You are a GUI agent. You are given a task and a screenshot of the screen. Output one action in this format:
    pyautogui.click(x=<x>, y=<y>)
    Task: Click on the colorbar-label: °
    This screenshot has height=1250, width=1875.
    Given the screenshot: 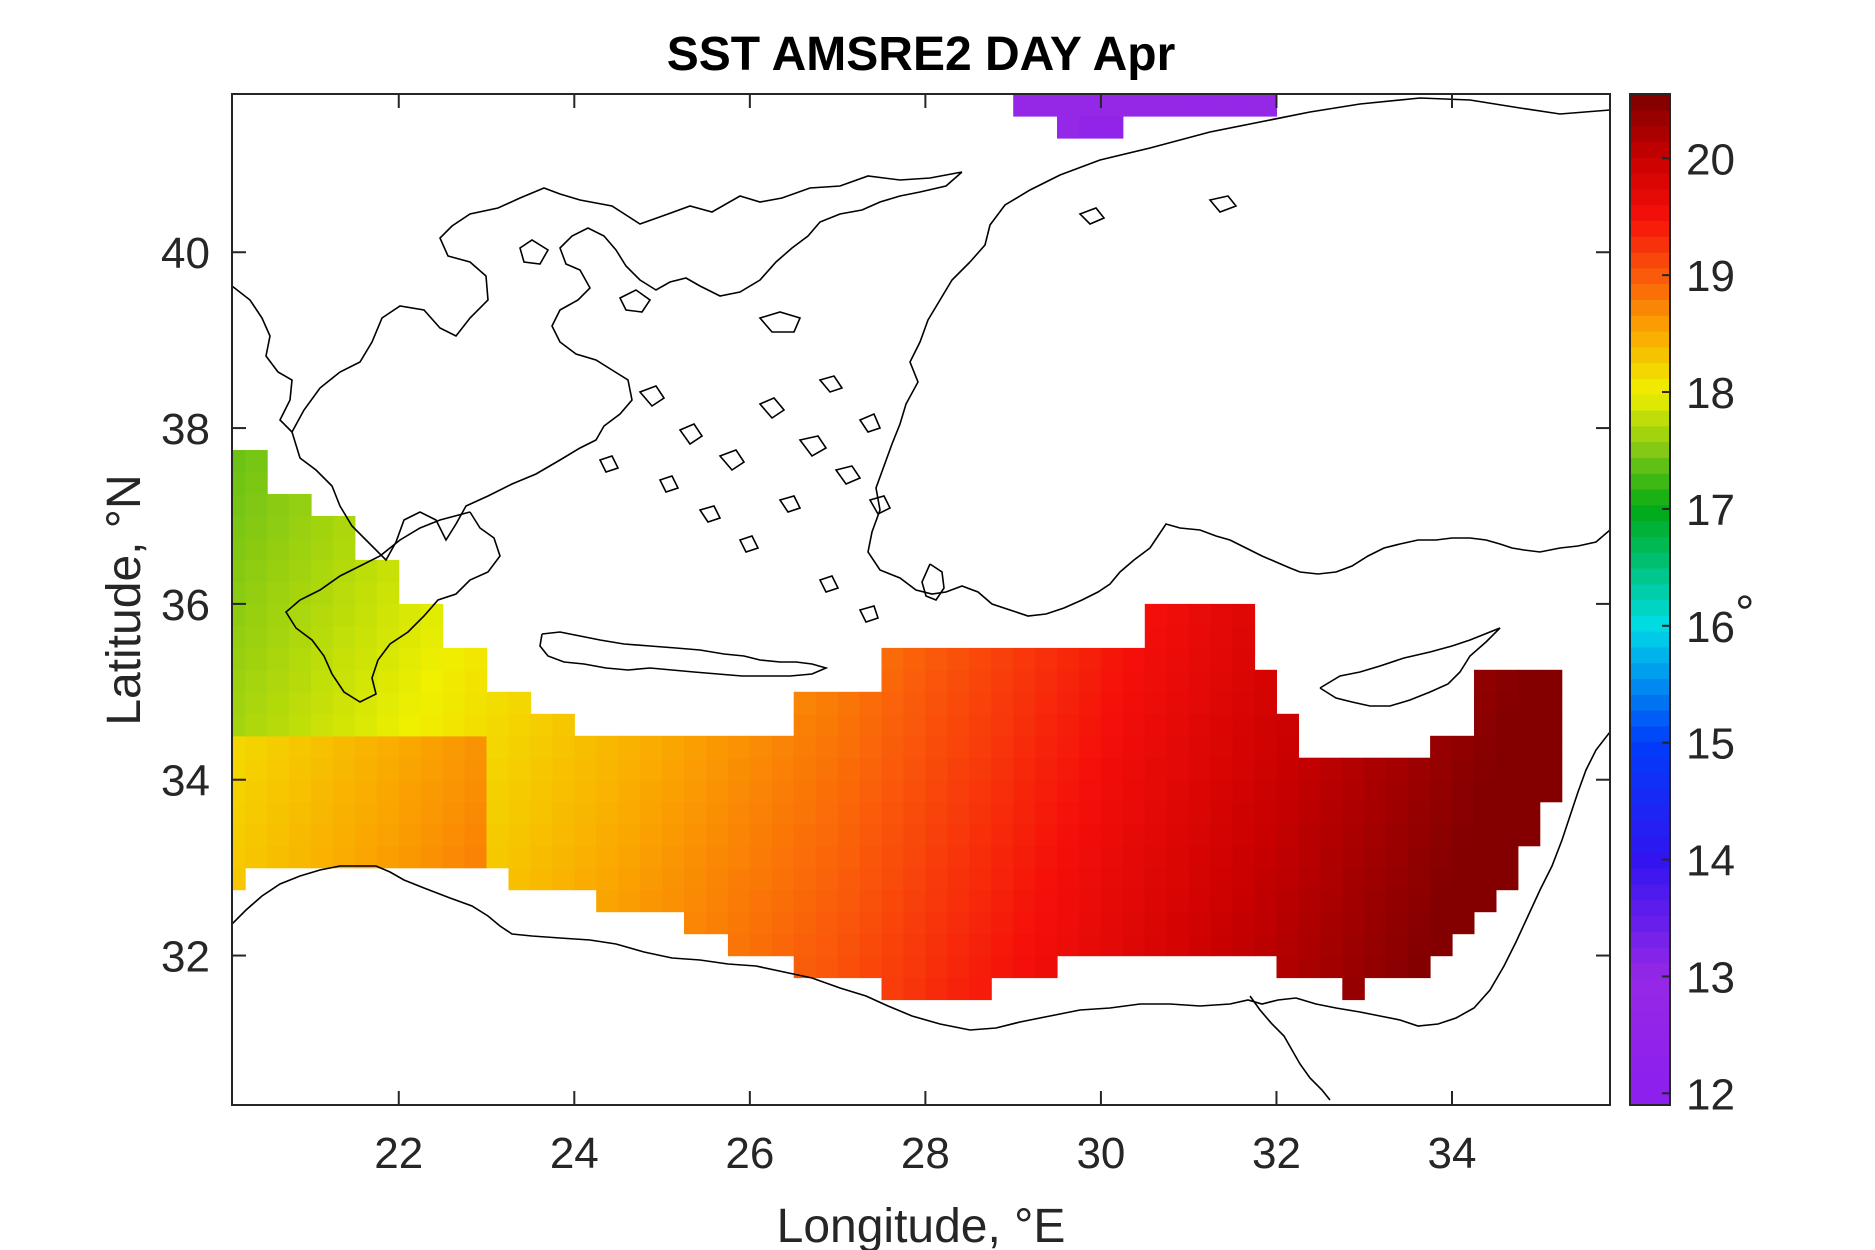 What is the action you would take?
    pyautogui.click(x=1756, y=601)
    